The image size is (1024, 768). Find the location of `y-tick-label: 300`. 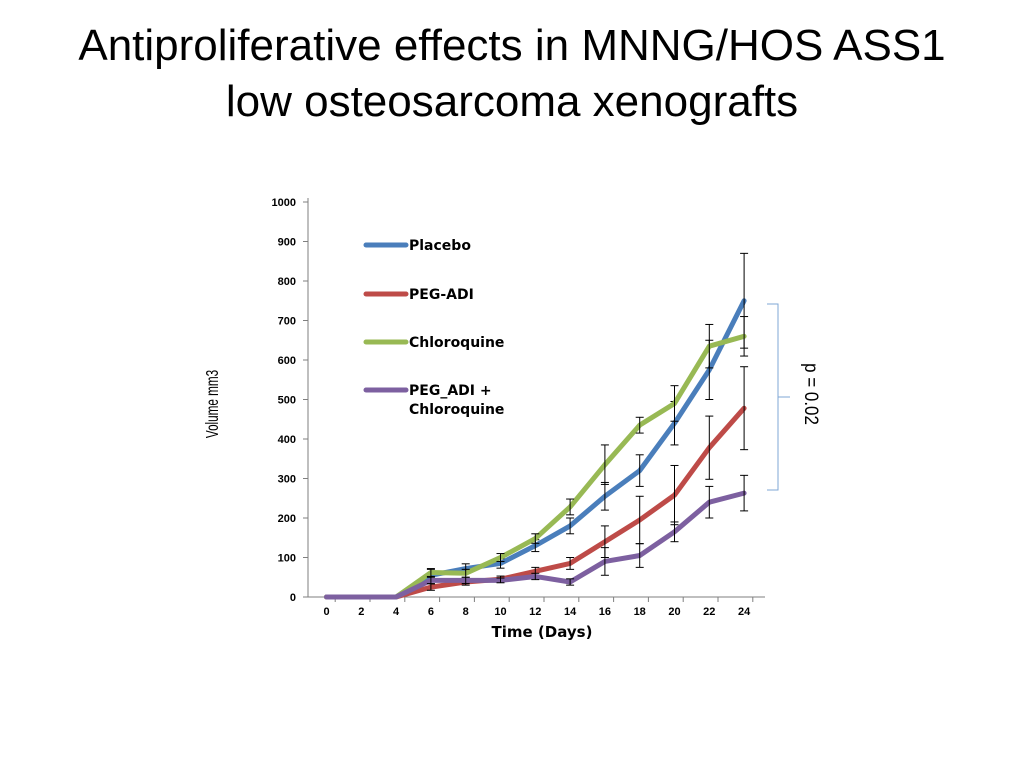

y-tick-label: 300 is located at coordinates (287, 480).